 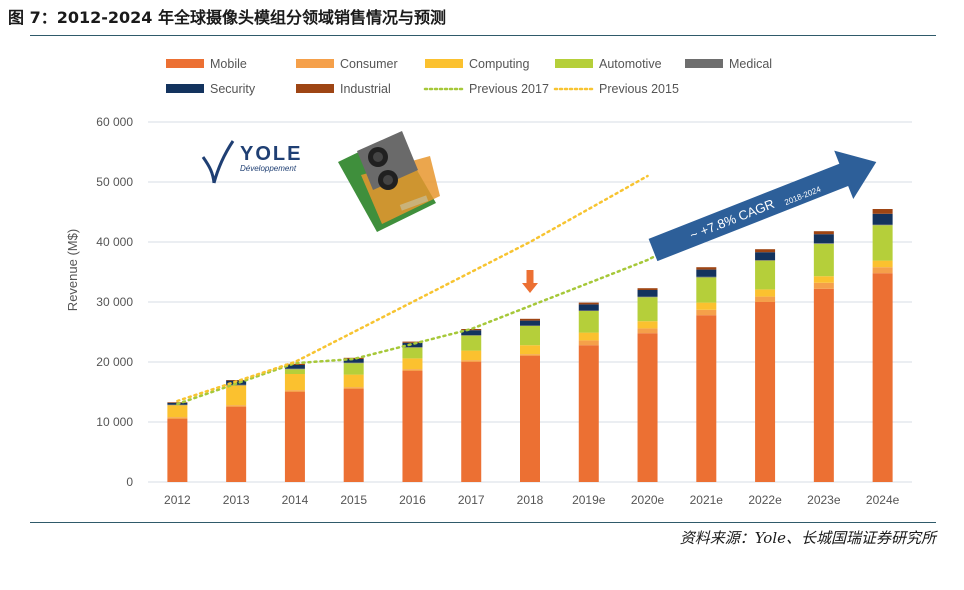 What do you see at coordinates (807, 538) in the screenshot?
I see `source-note: 资料来源：Yole、长城国瑞证券研究所` at bounding box center [807, 538].